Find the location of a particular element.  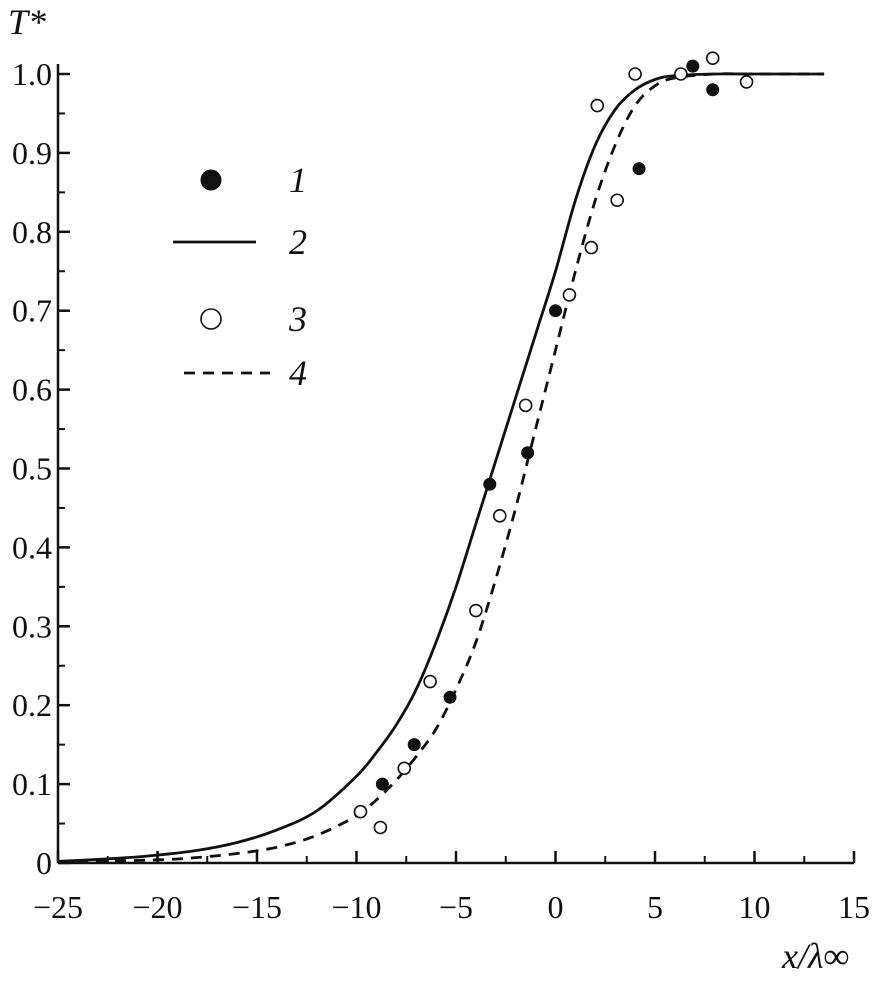

legend-label-1: 1 is located at coordinates (298, 180).